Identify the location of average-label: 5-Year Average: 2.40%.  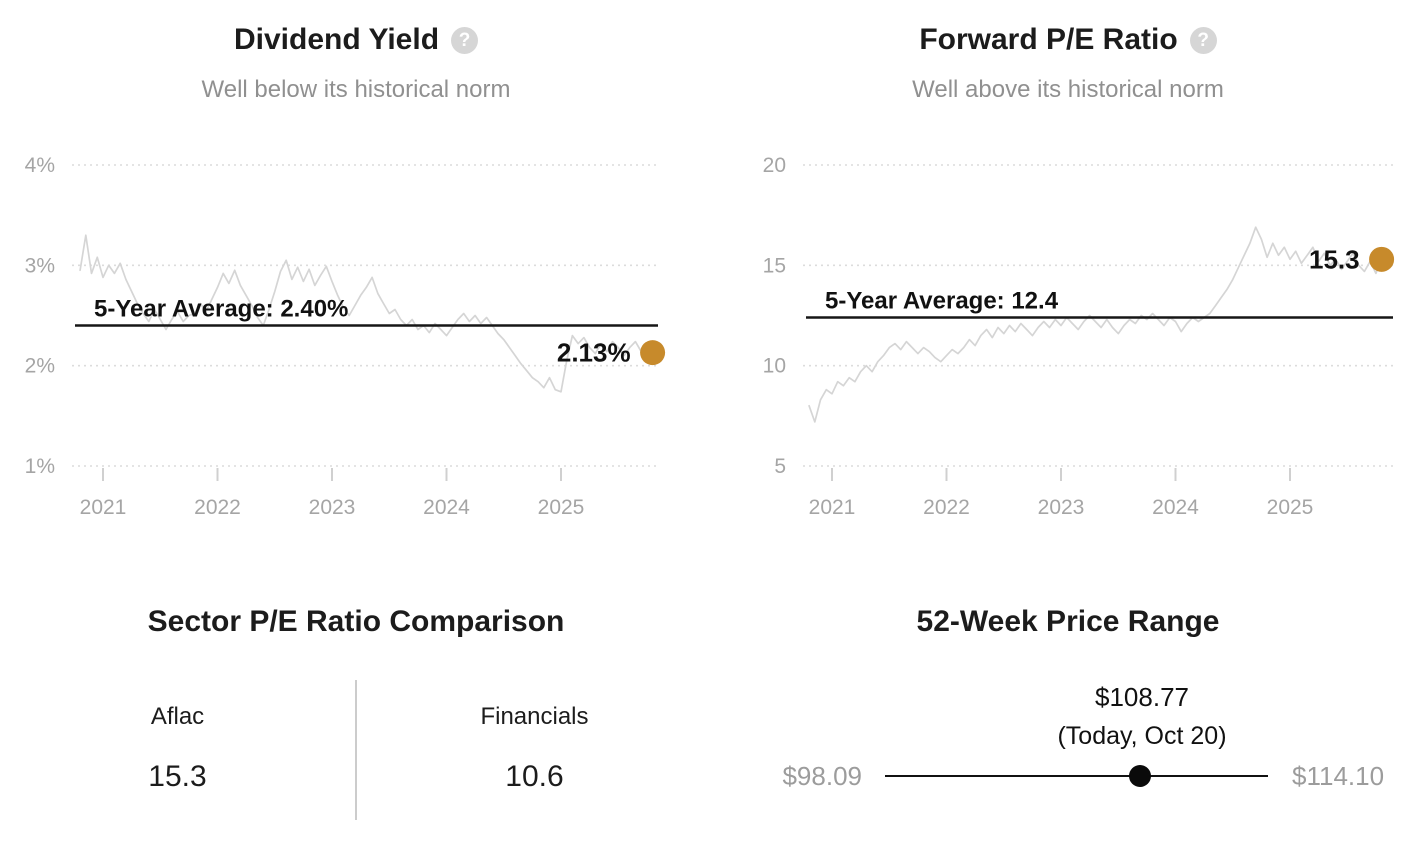
(221, 309).